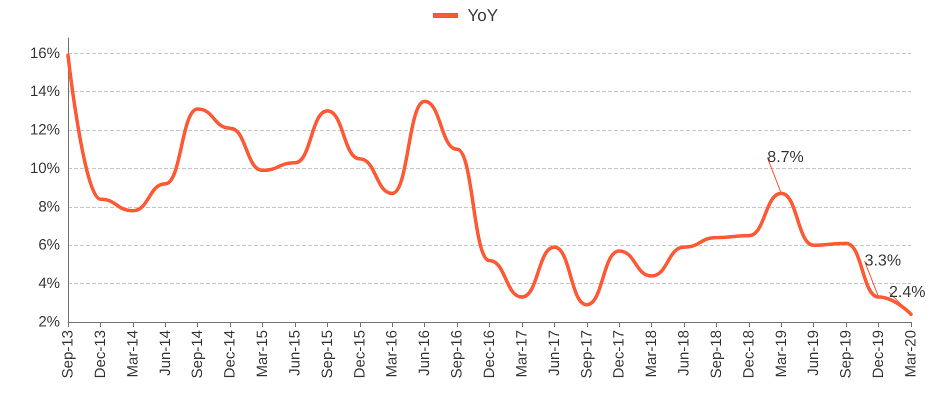  What do you see at coordinates (45, 130) in the screenshot?
I see `y-tick-label: 12%` at bounding box center [45, 130].